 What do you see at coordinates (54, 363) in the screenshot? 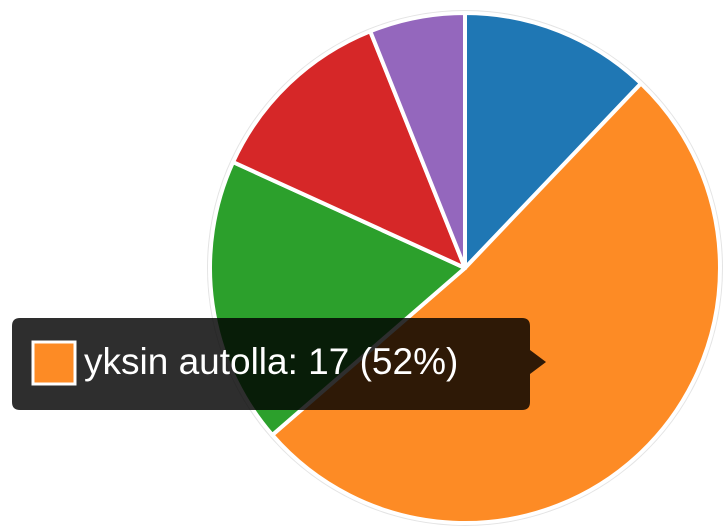
I see `tooltip-swatch` at bounding box center [54, 363].